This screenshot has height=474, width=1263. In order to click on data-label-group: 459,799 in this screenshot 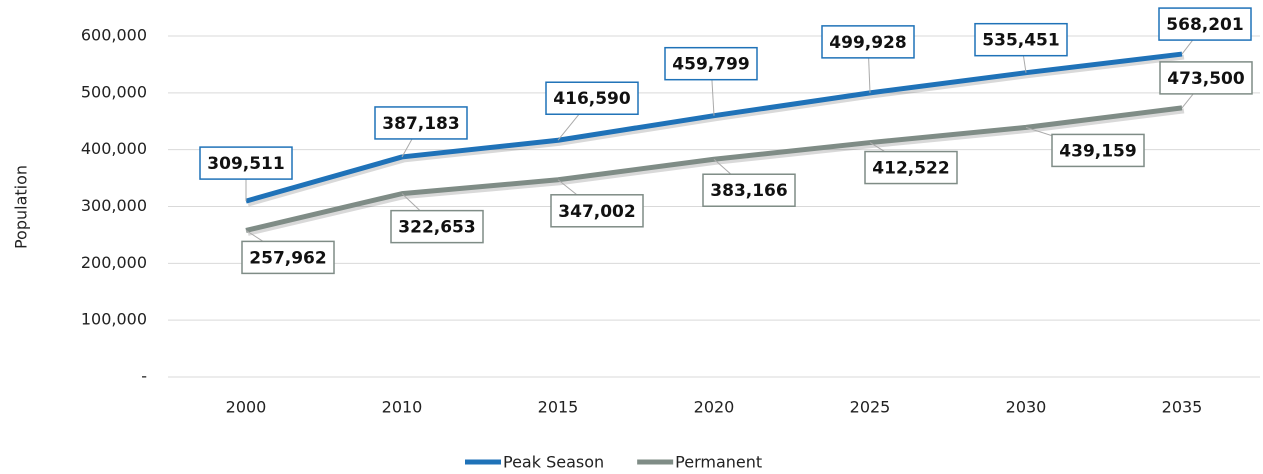, I will do `click(711, 81)`.